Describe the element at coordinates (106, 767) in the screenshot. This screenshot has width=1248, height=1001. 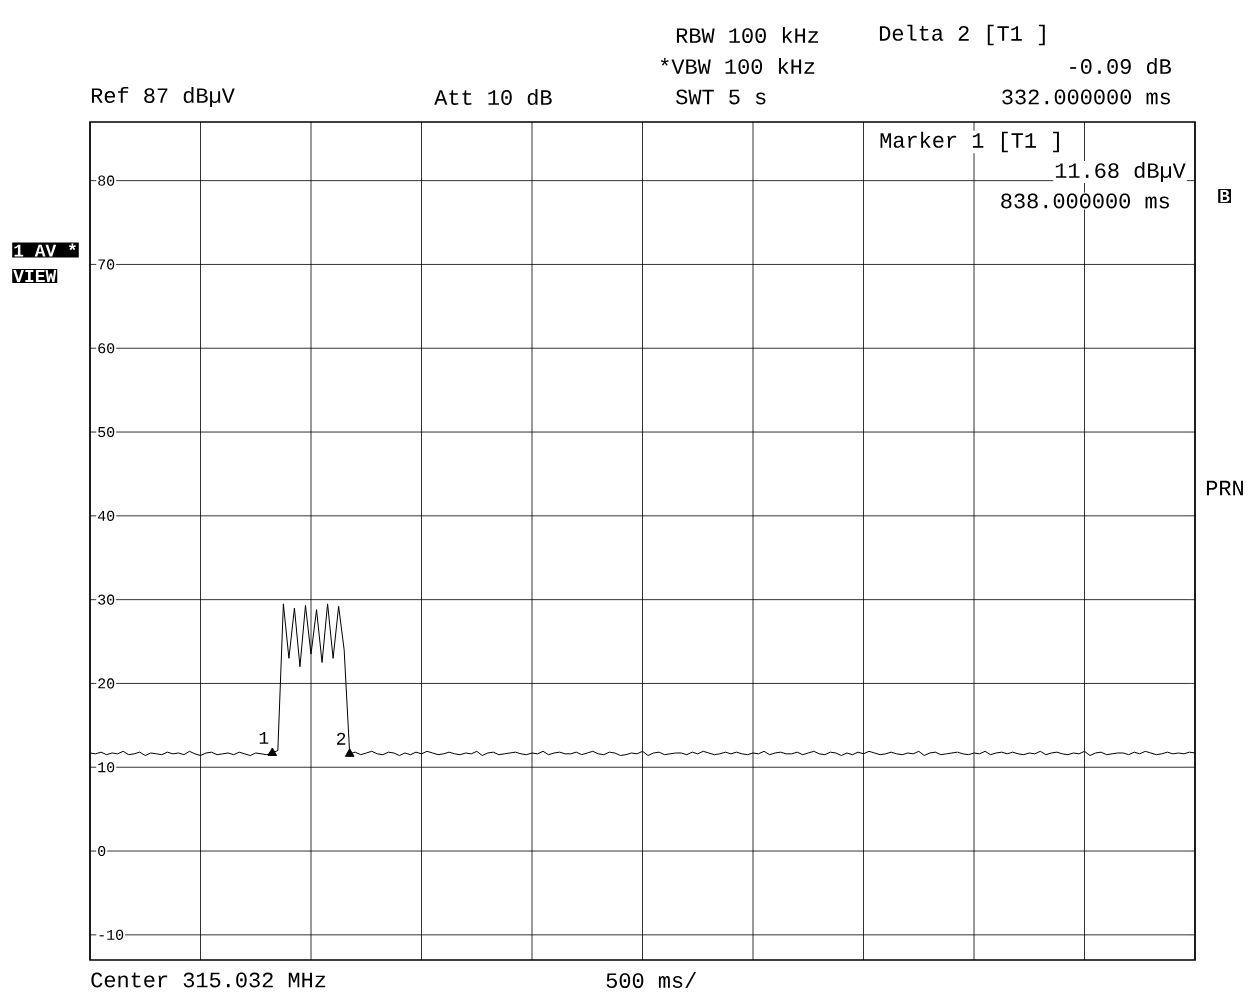
I see `y-tick-label: 10` at that location.